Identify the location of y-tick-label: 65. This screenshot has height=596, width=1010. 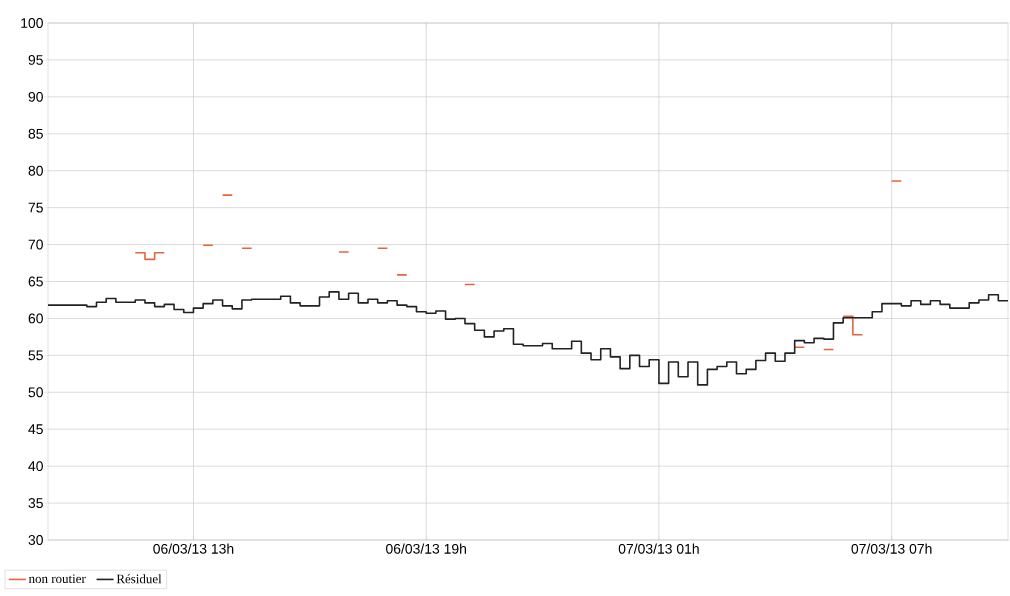
(35, 281).